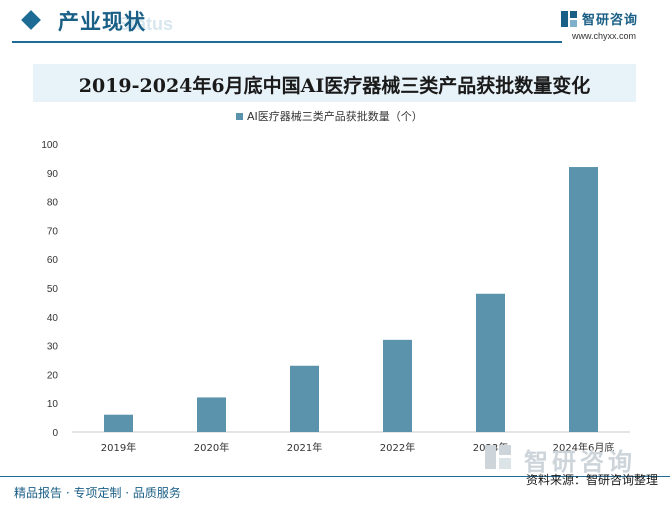 The width and height of the screenshot is (670, 507). What do you see at coordinates (397, 447) in the screenshot?
I see `x-tick-label: 2022年` at bounding box center [397, 447].